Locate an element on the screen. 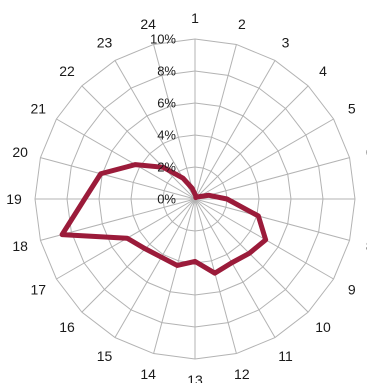  category-label: 12 is located at coordinates (242, 374).